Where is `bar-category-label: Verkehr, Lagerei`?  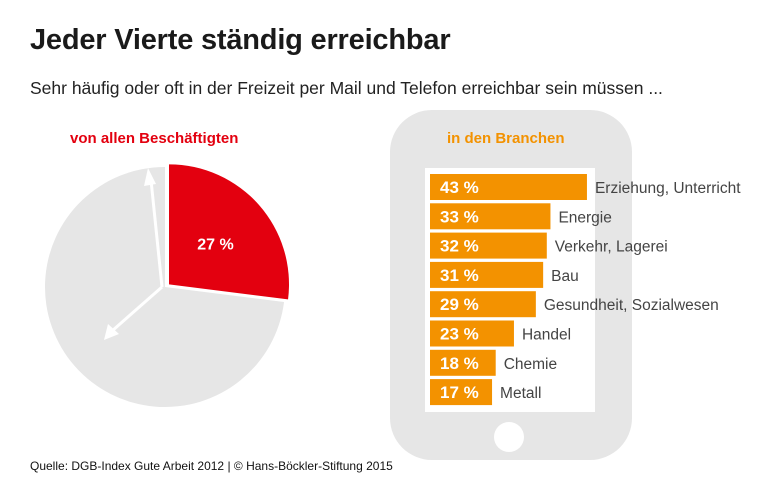 bar-category-label: Verkehr, Lagerei is located at coordinates (611, 247).